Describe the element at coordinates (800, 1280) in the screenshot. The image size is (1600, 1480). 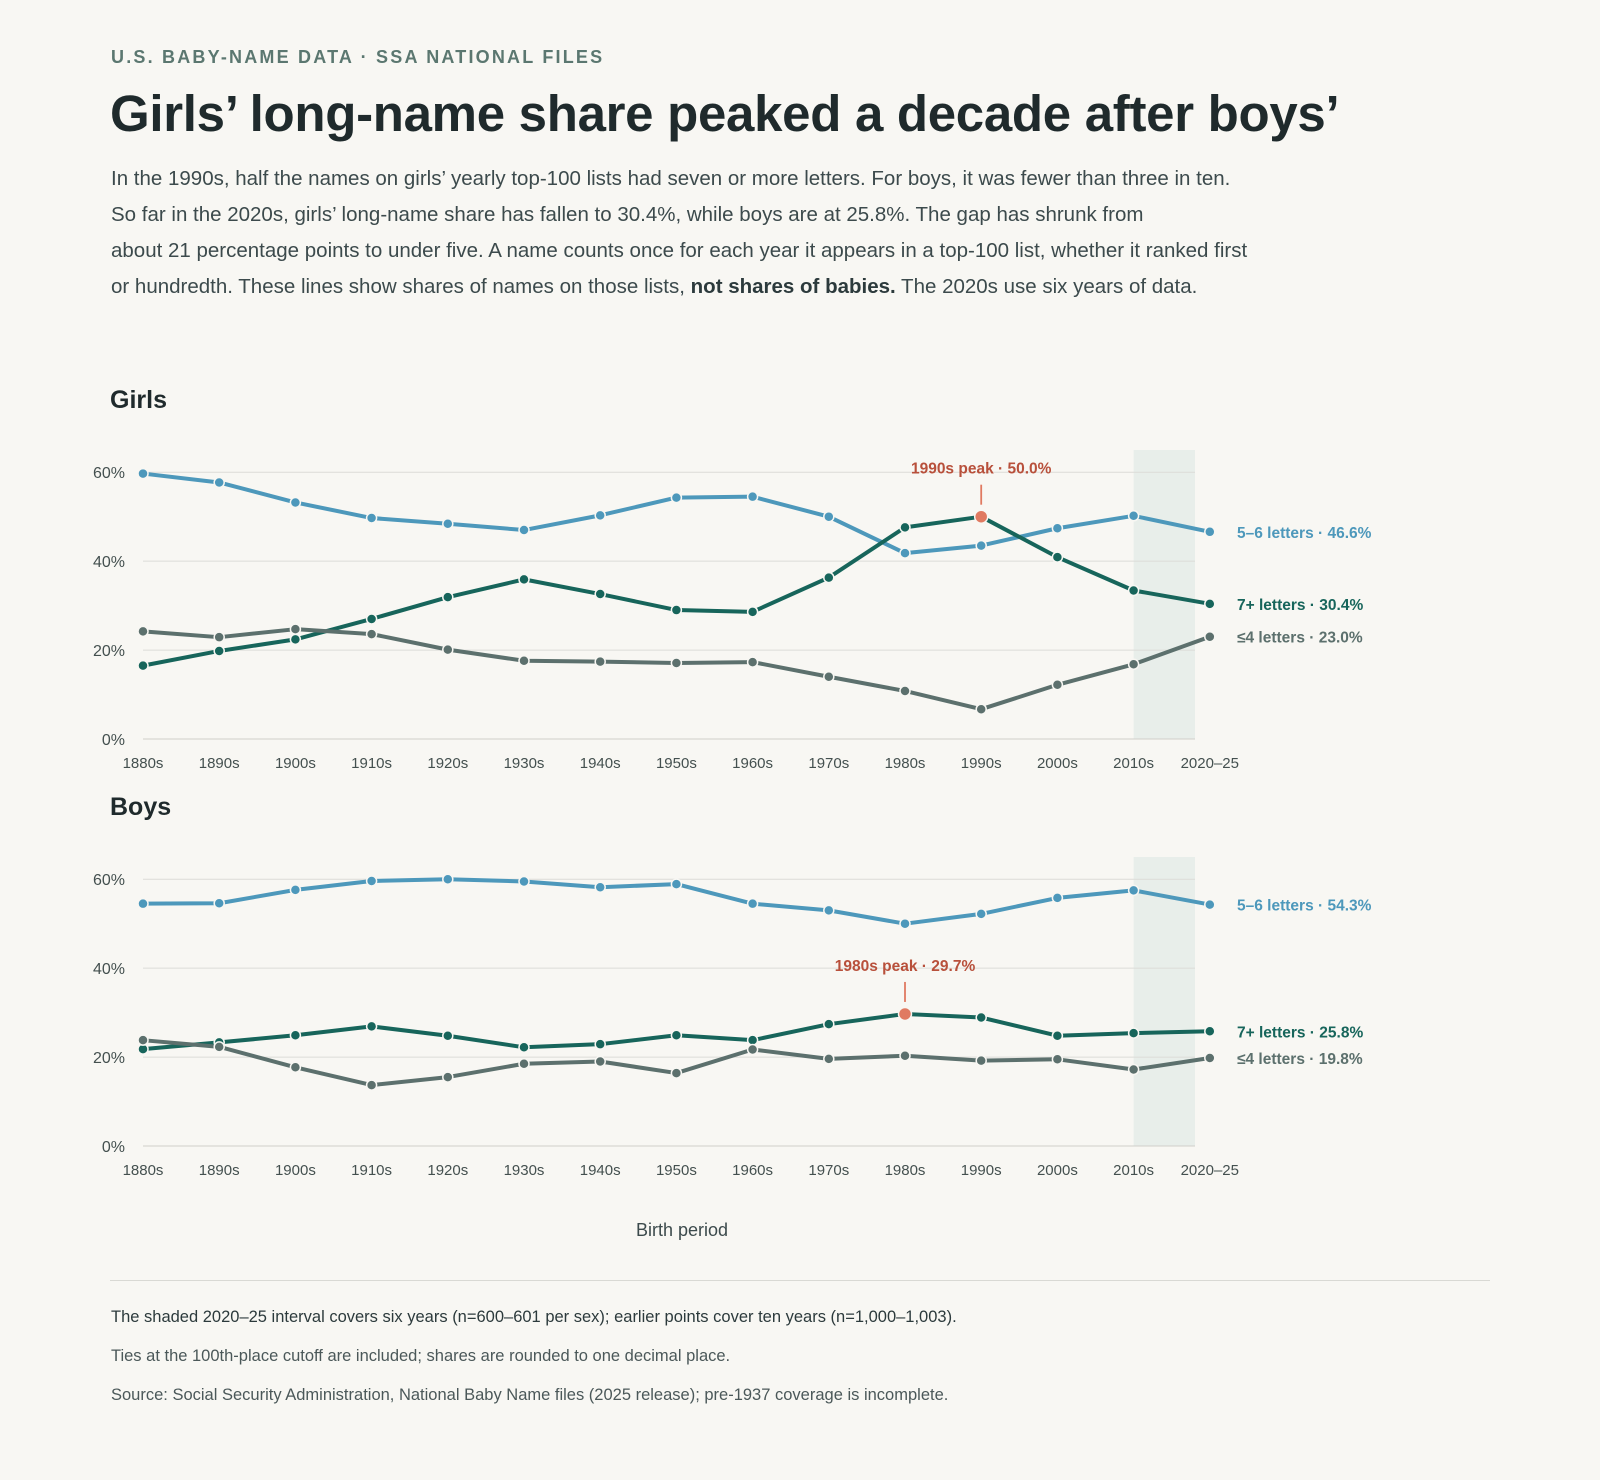
I see `divider` at that location.